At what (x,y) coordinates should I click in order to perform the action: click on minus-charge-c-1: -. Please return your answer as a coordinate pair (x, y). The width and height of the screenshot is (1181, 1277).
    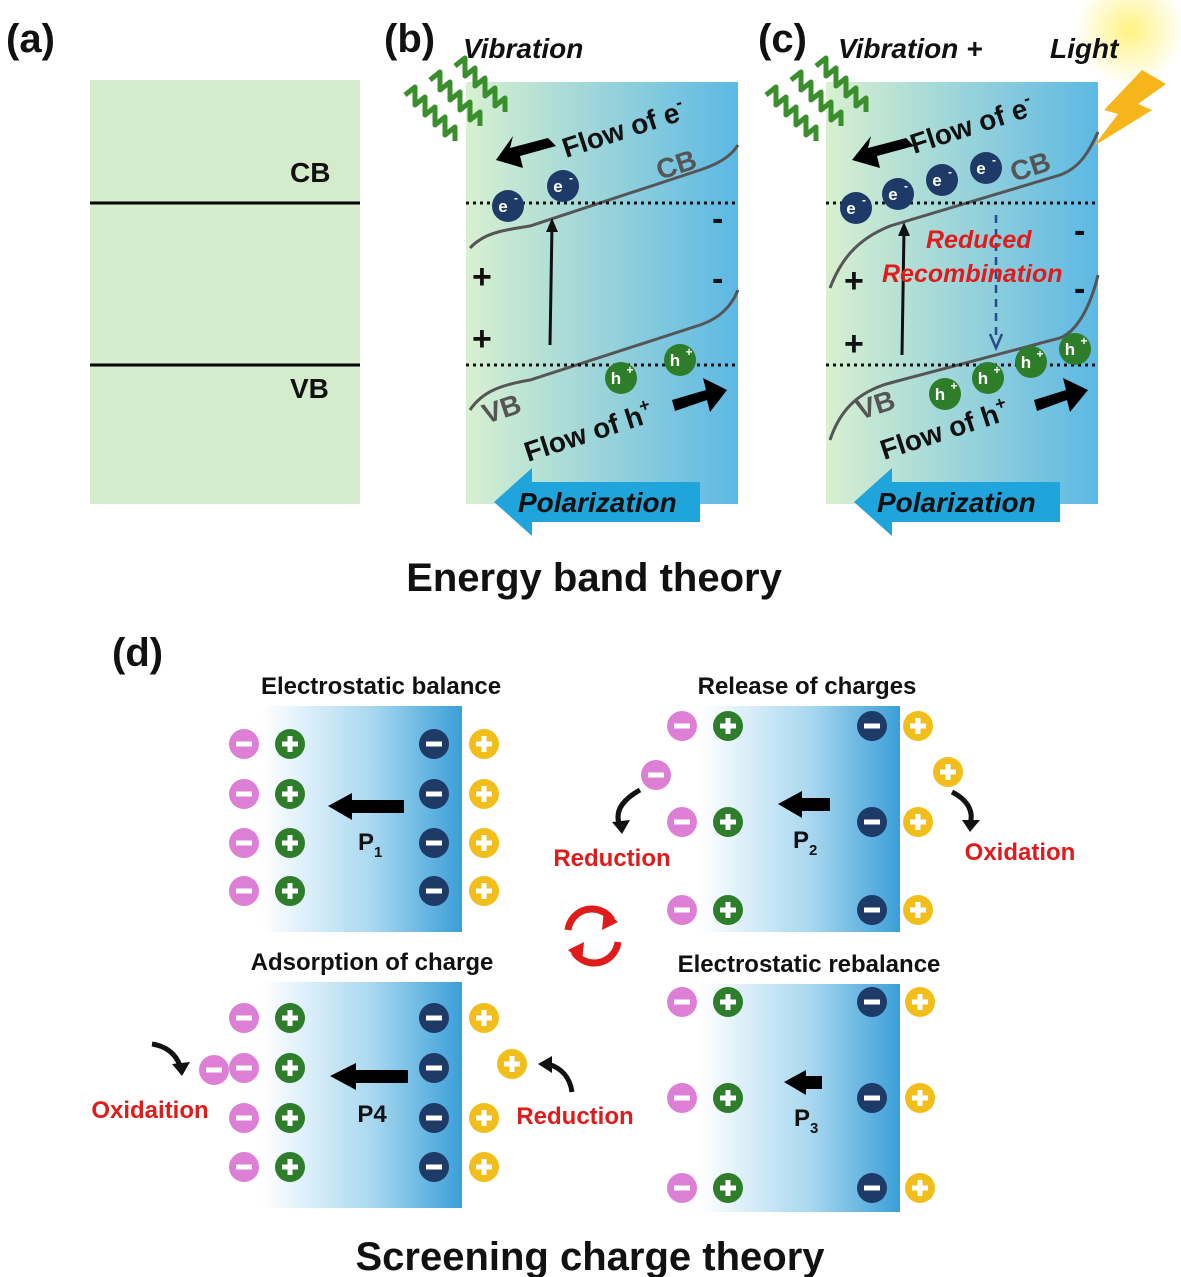
    Looking at the image, I should click on (1079, 231).